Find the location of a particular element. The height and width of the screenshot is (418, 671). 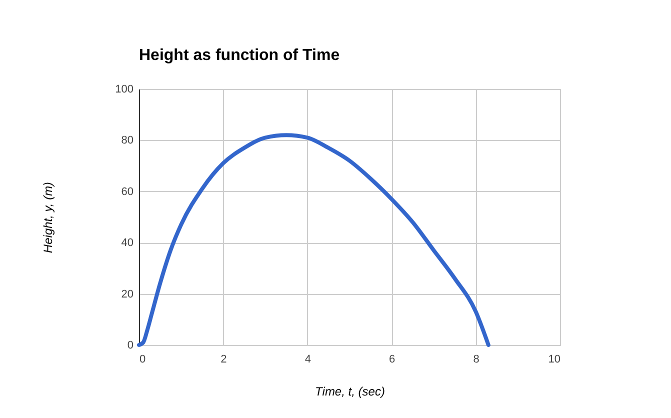

y-tick-label: 60 is located at coordinates (127, 192).